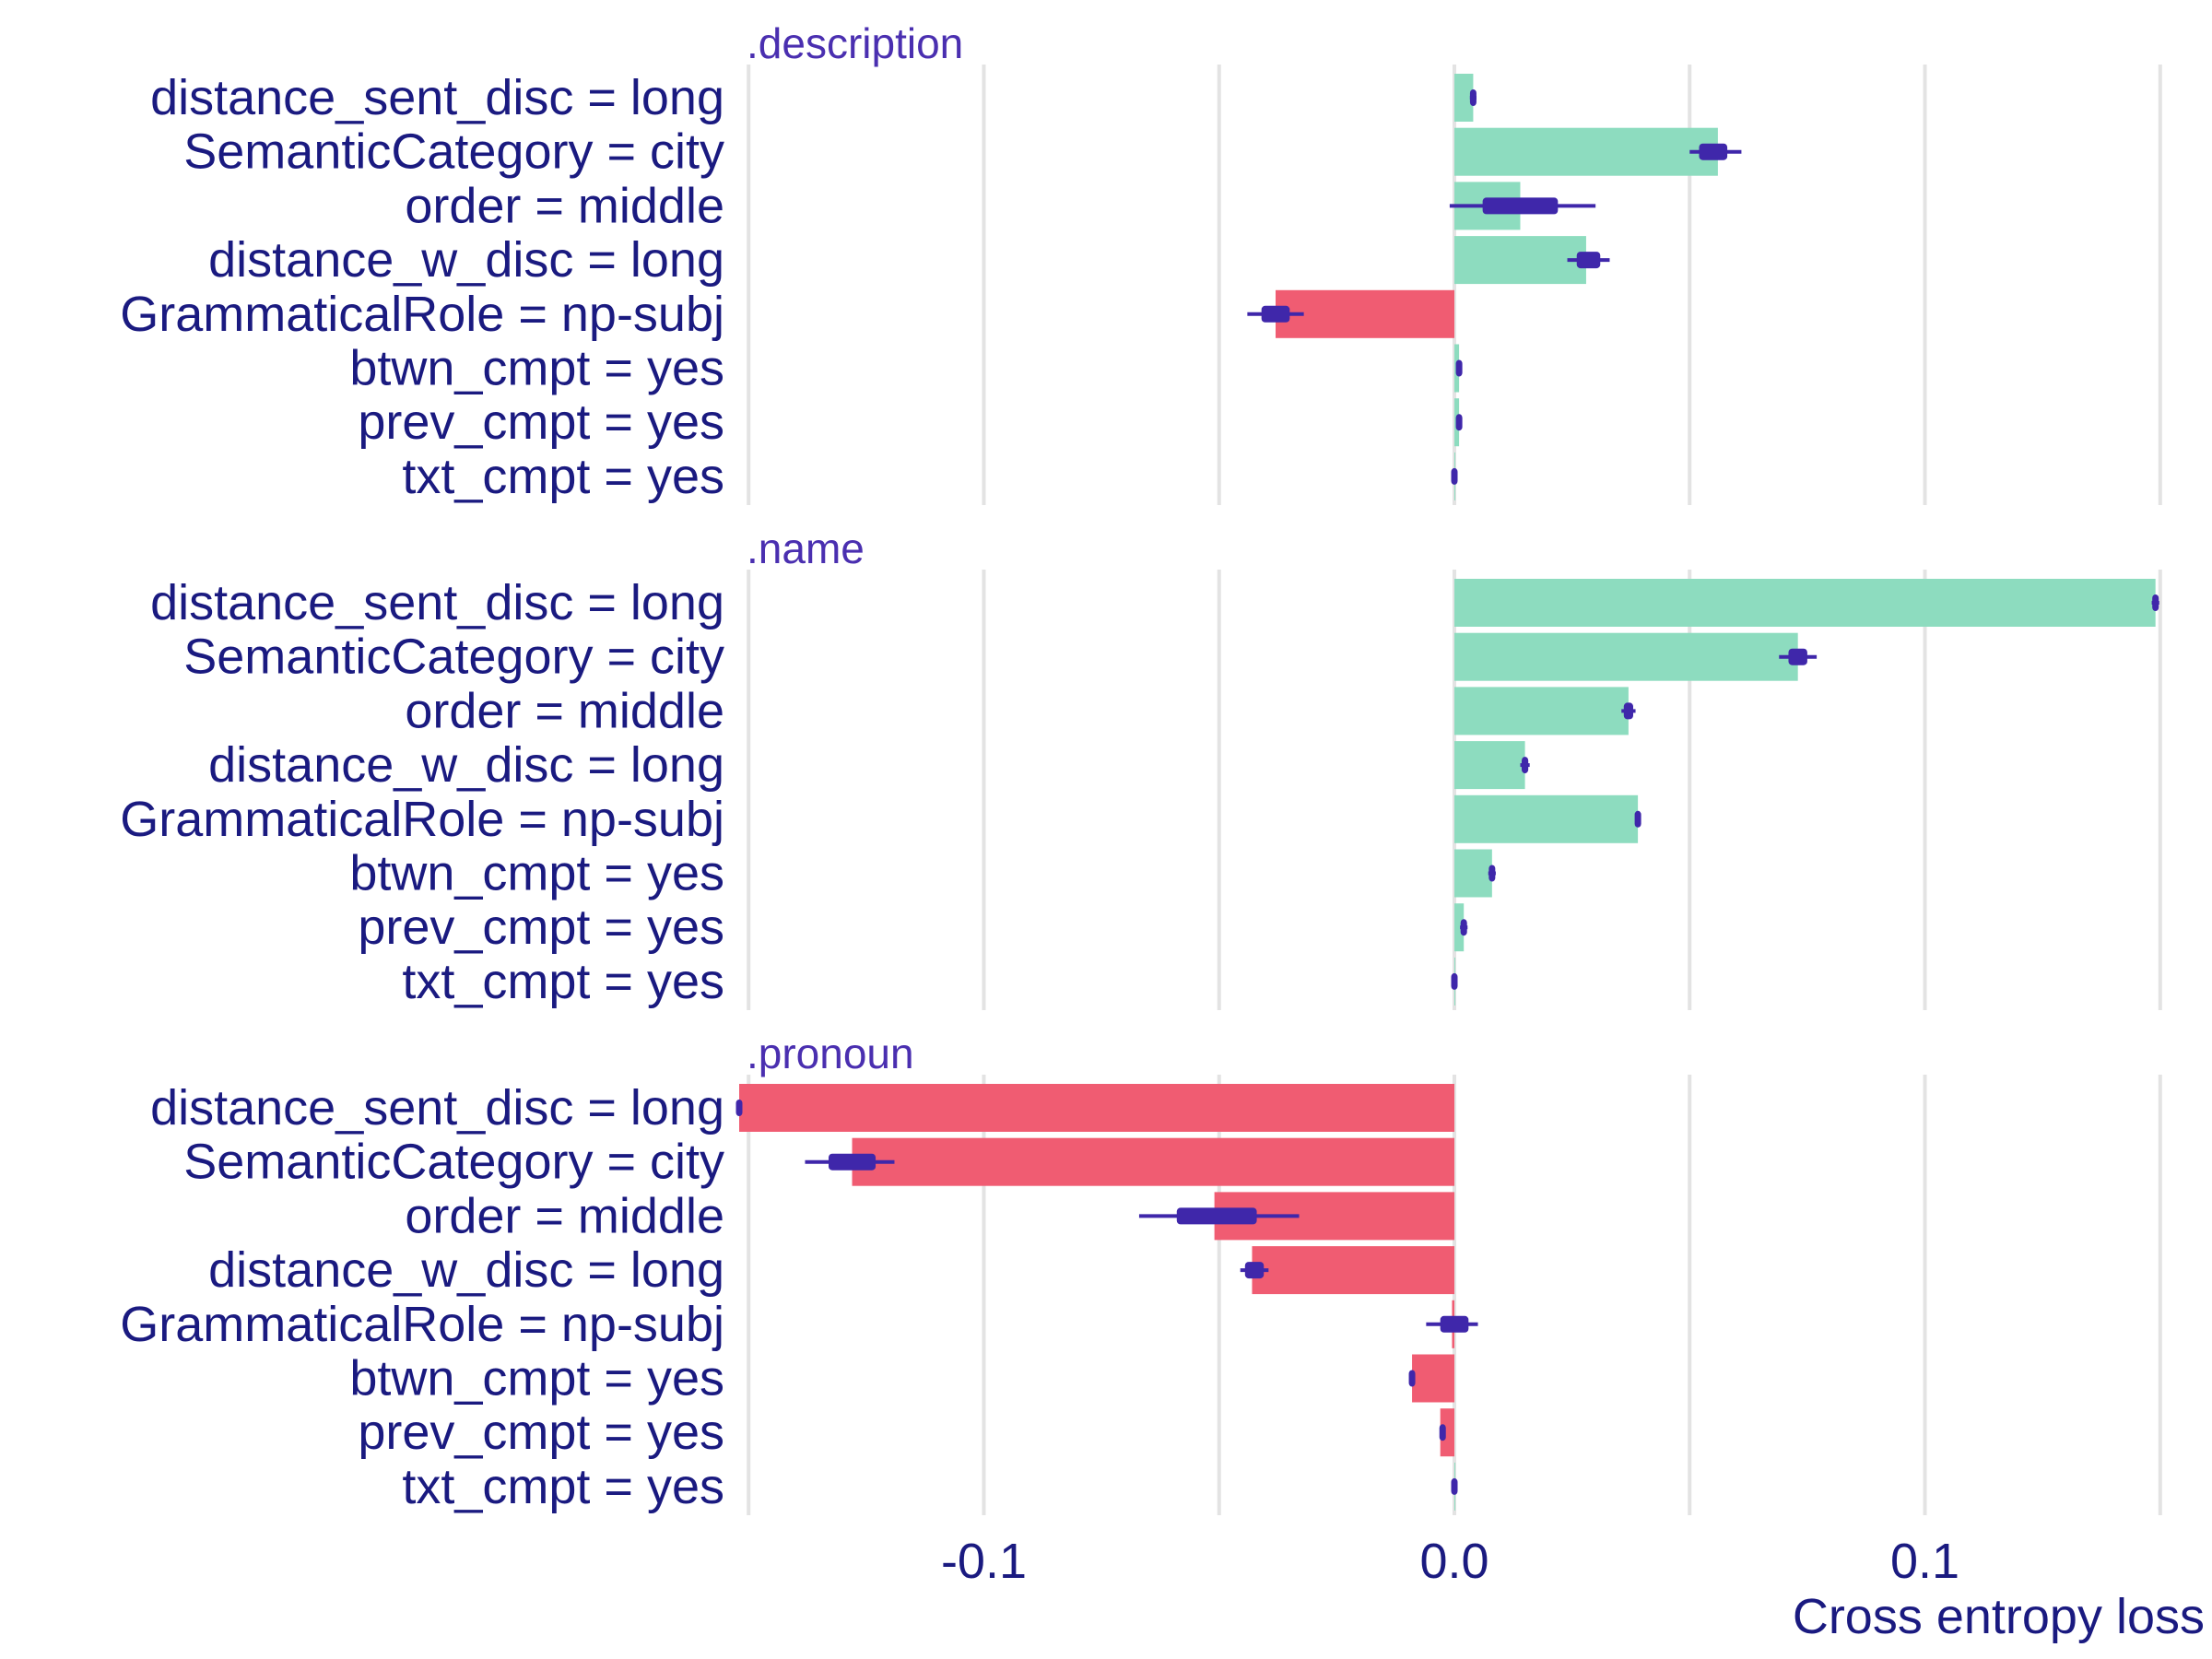 This screenshot has height=1659, width=2212. What do you see at coordinates (1999, 1616) in the screenshot?
I see `x-axis-title: Cross entropy loss` at bounding box center [1999, 1616].